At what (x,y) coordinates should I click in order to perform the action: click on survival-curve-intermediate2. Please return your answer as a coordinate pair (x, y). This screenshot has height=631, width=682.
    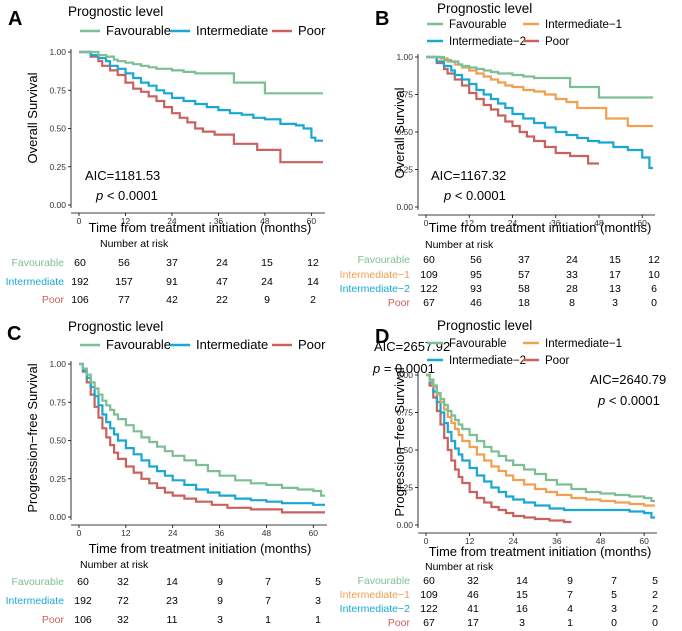
    Looking at the image, I should click on (539, 112).